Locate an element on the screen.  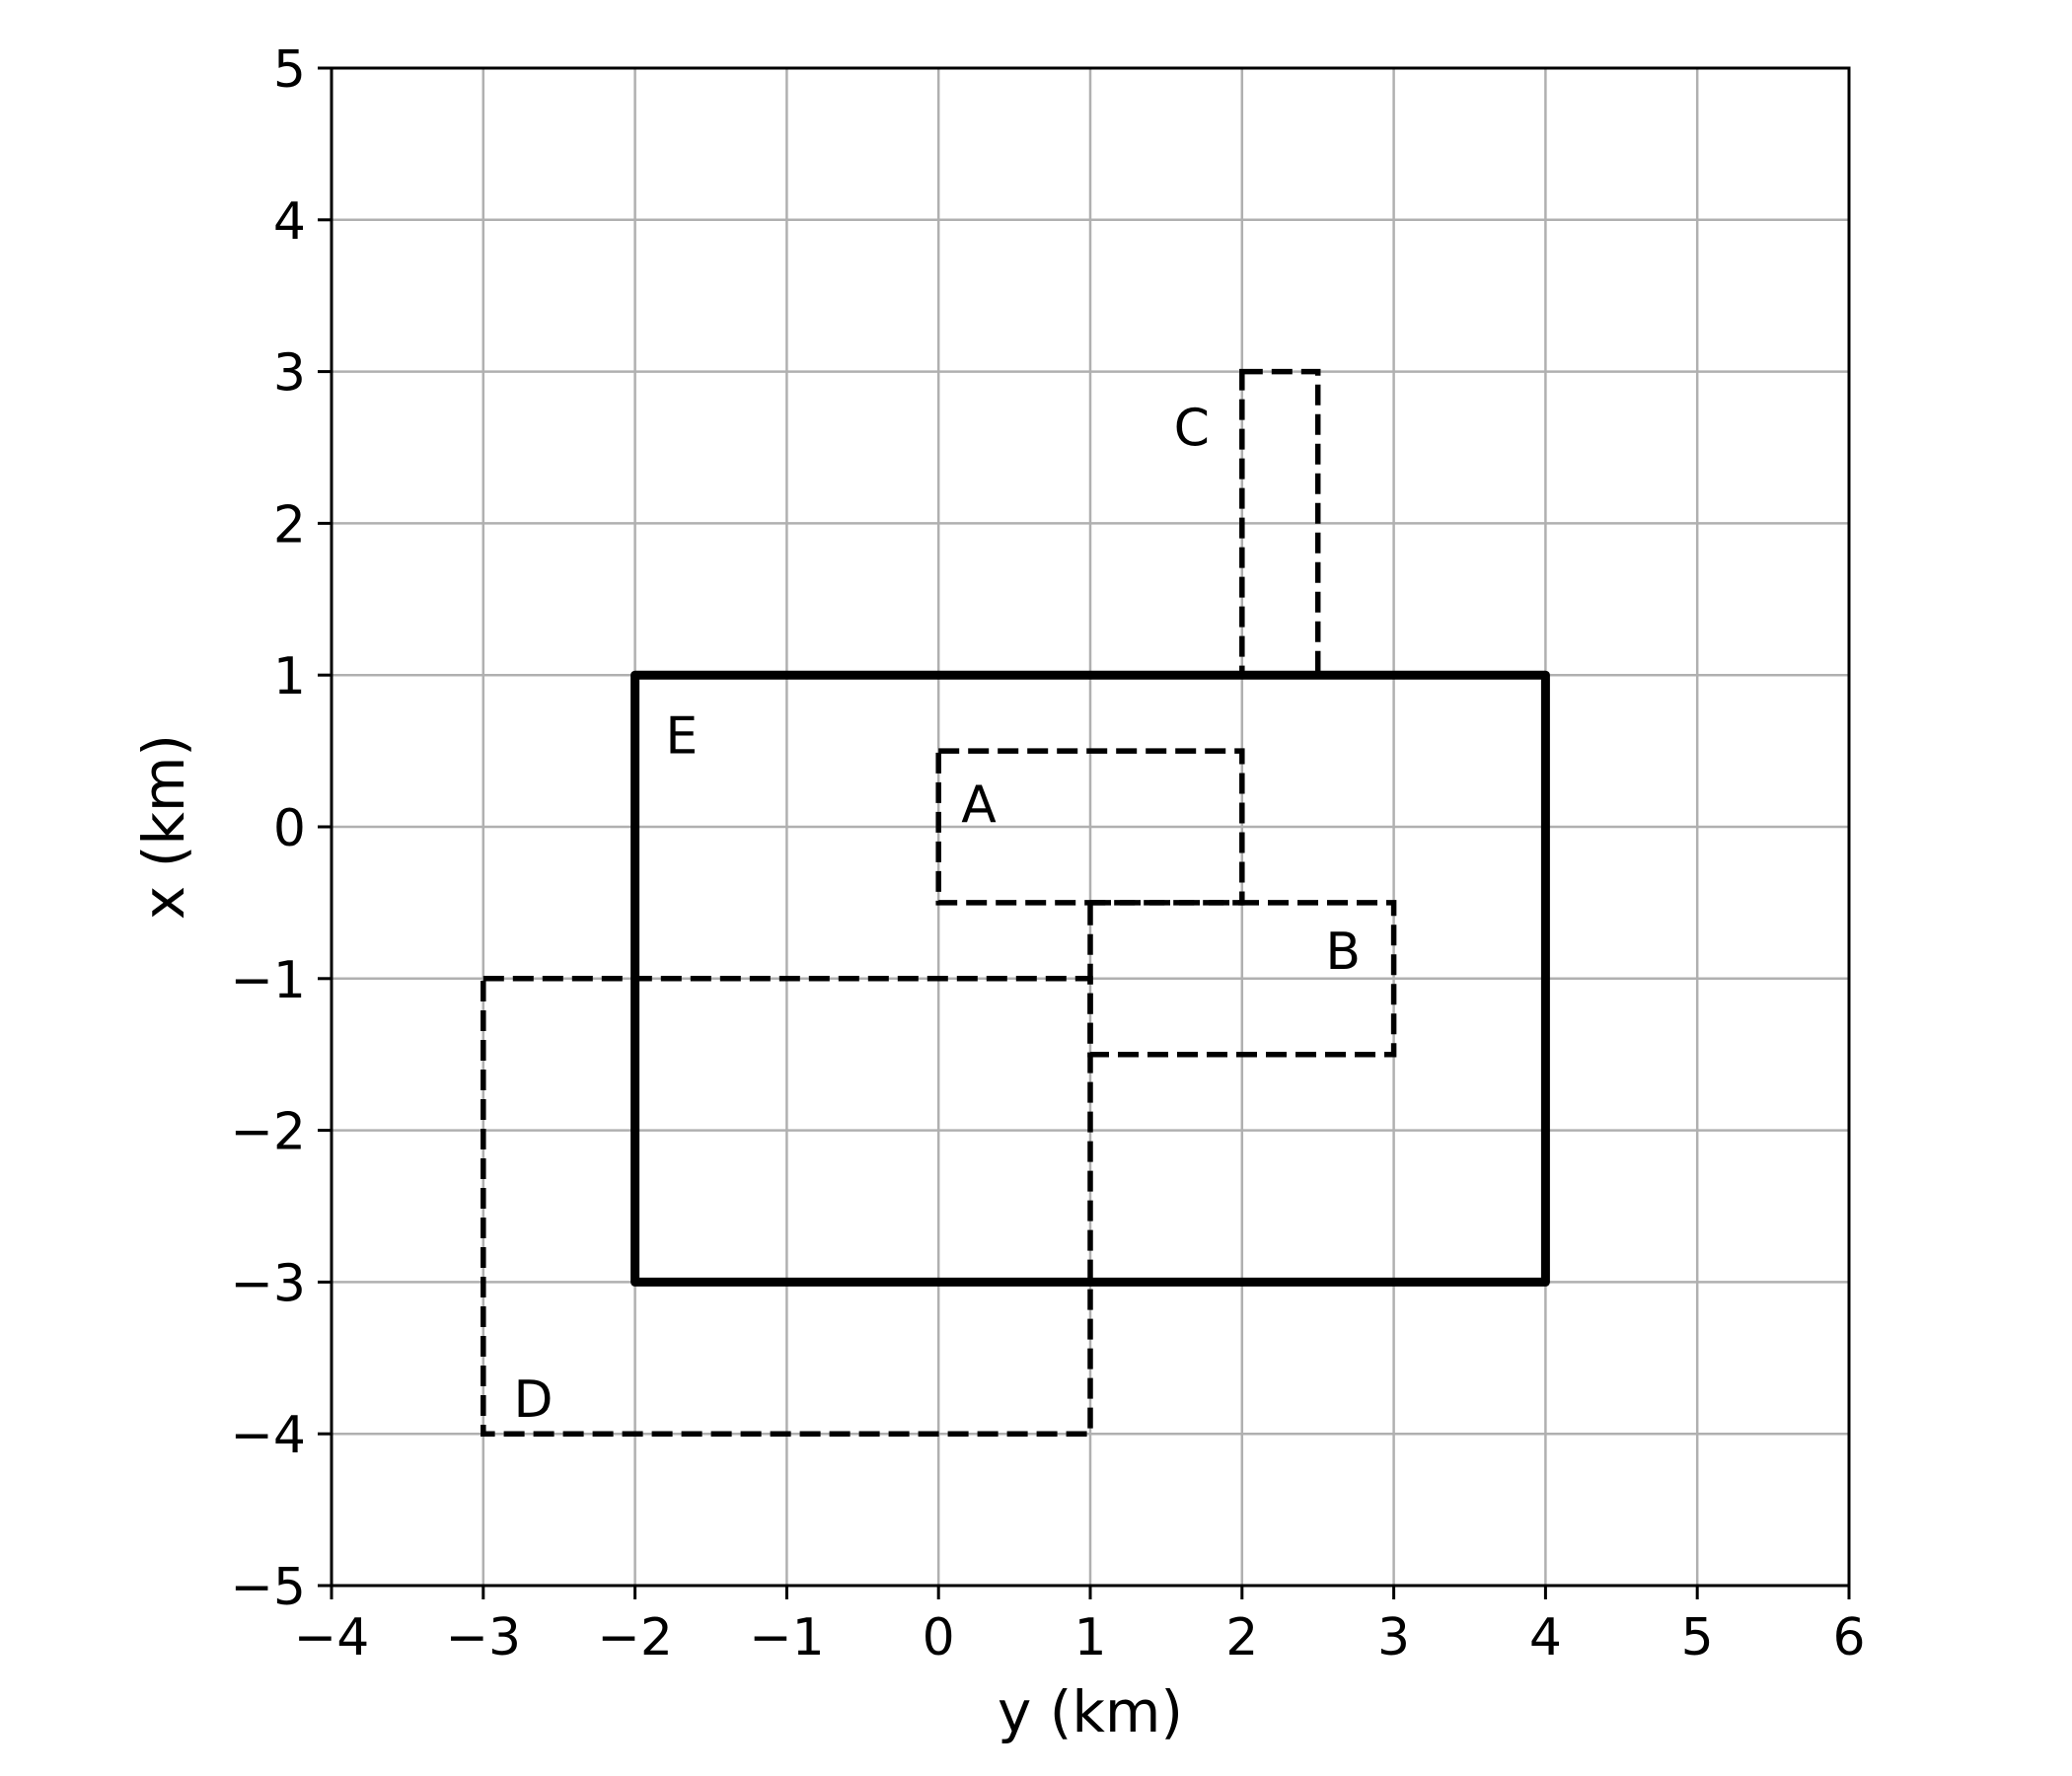
rect-c is located at coordinates (1280, 523).